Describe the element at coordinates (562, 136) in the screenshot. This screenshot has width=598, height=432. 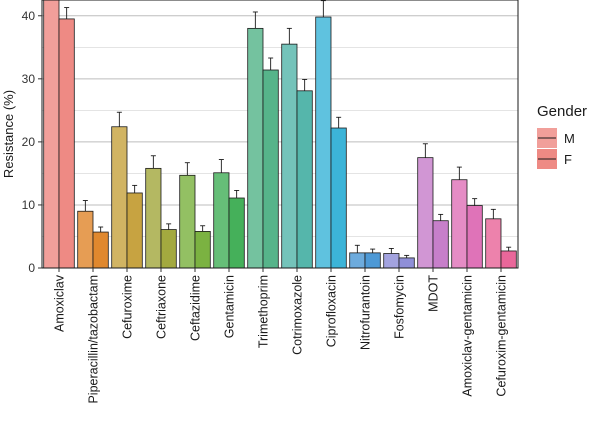
I see `legend: Gender MF` at that location.